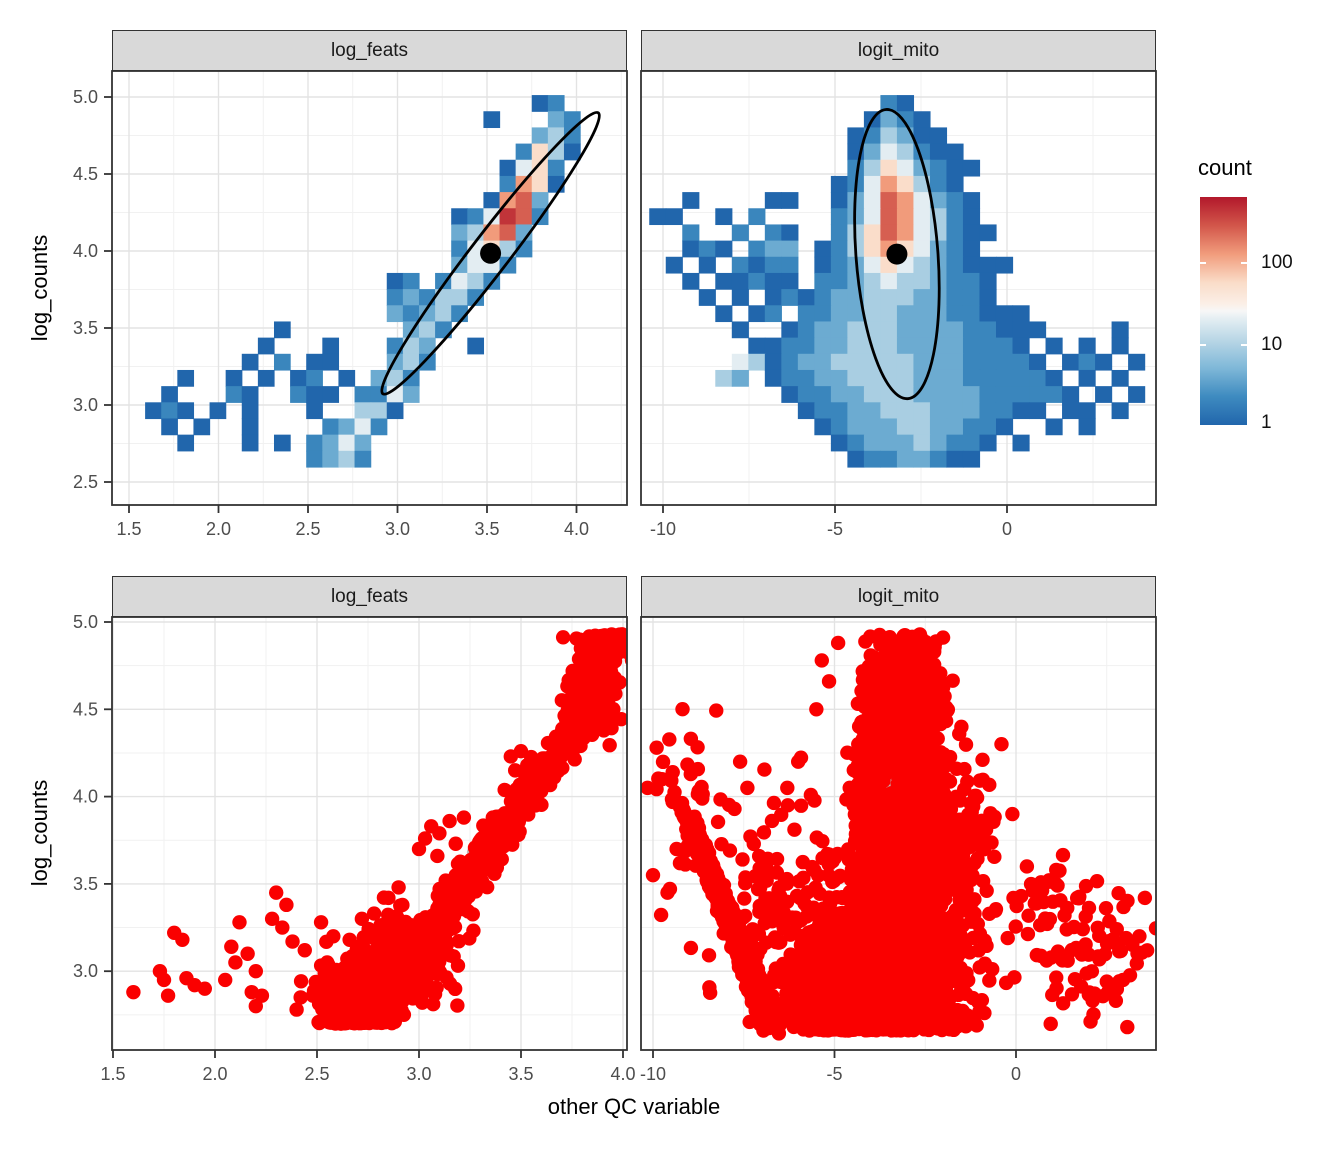 The image size is (1344, 1152). I want to click on gridlines-major-bottom-left, so click(369, 833).